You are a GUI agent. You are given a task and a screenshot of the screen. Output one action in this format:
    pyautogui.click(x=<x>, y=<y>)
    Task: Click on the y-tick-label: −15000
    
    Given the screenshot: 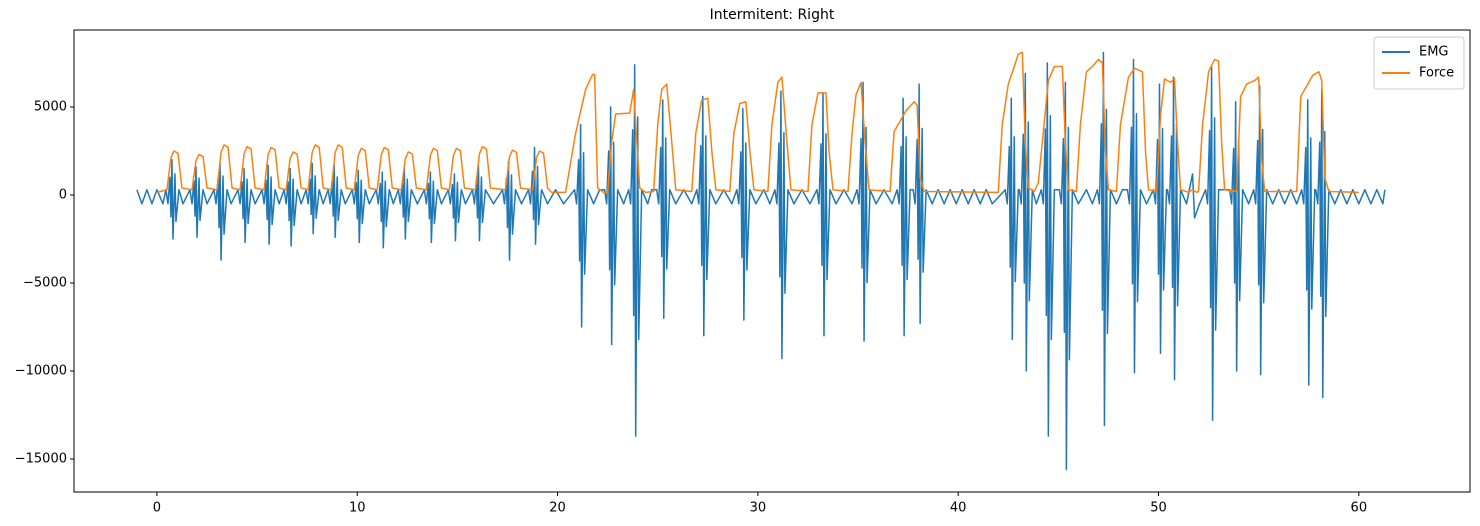 What is the action you would take?
    pyautogui.click(x=41, y=459)
    